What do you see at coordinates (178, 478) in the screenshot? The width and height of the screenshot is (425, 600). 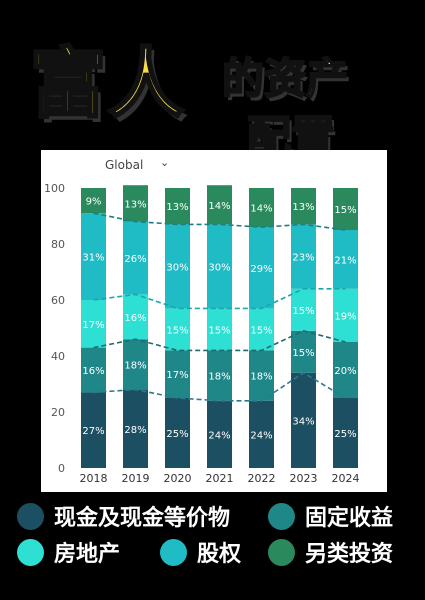 I see `x-tick-label: 2020` at bounding box center [178, 478].